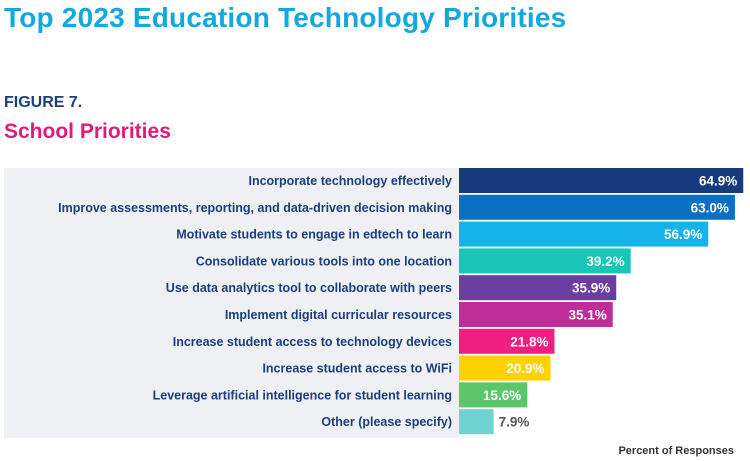 The image size is (750, 461). I want to click on figure-title: School Priorities, so click(87, 131).